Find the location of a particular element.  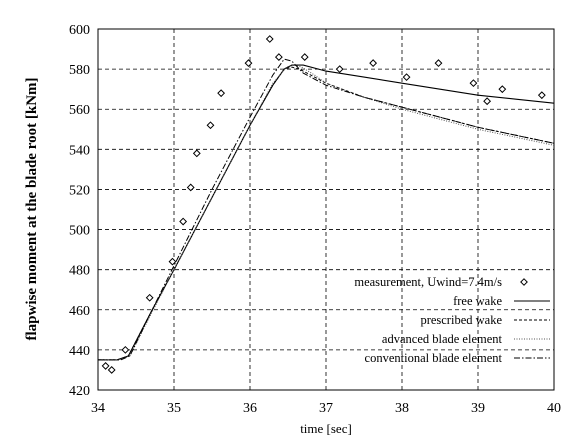

x-tick-label: 39 is located at coordinates (478, 408).